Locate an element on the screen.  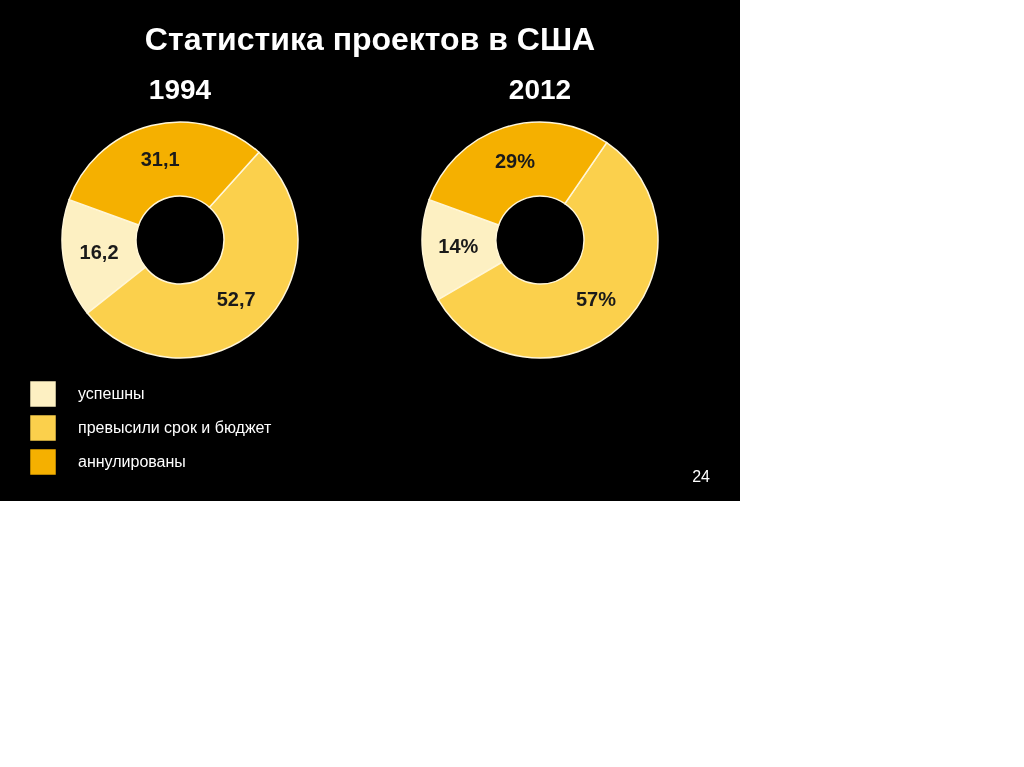
legend-label: аннулированы is located at coordinates (132, 461).